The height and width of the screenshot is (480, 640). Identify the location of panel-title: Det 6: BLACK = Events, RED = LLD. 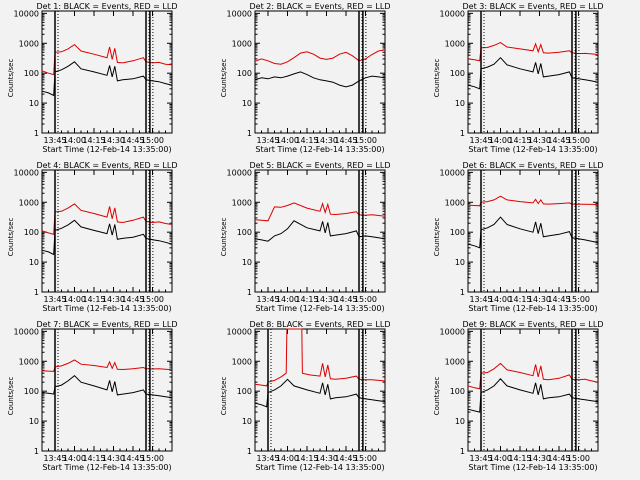
(533, 165).